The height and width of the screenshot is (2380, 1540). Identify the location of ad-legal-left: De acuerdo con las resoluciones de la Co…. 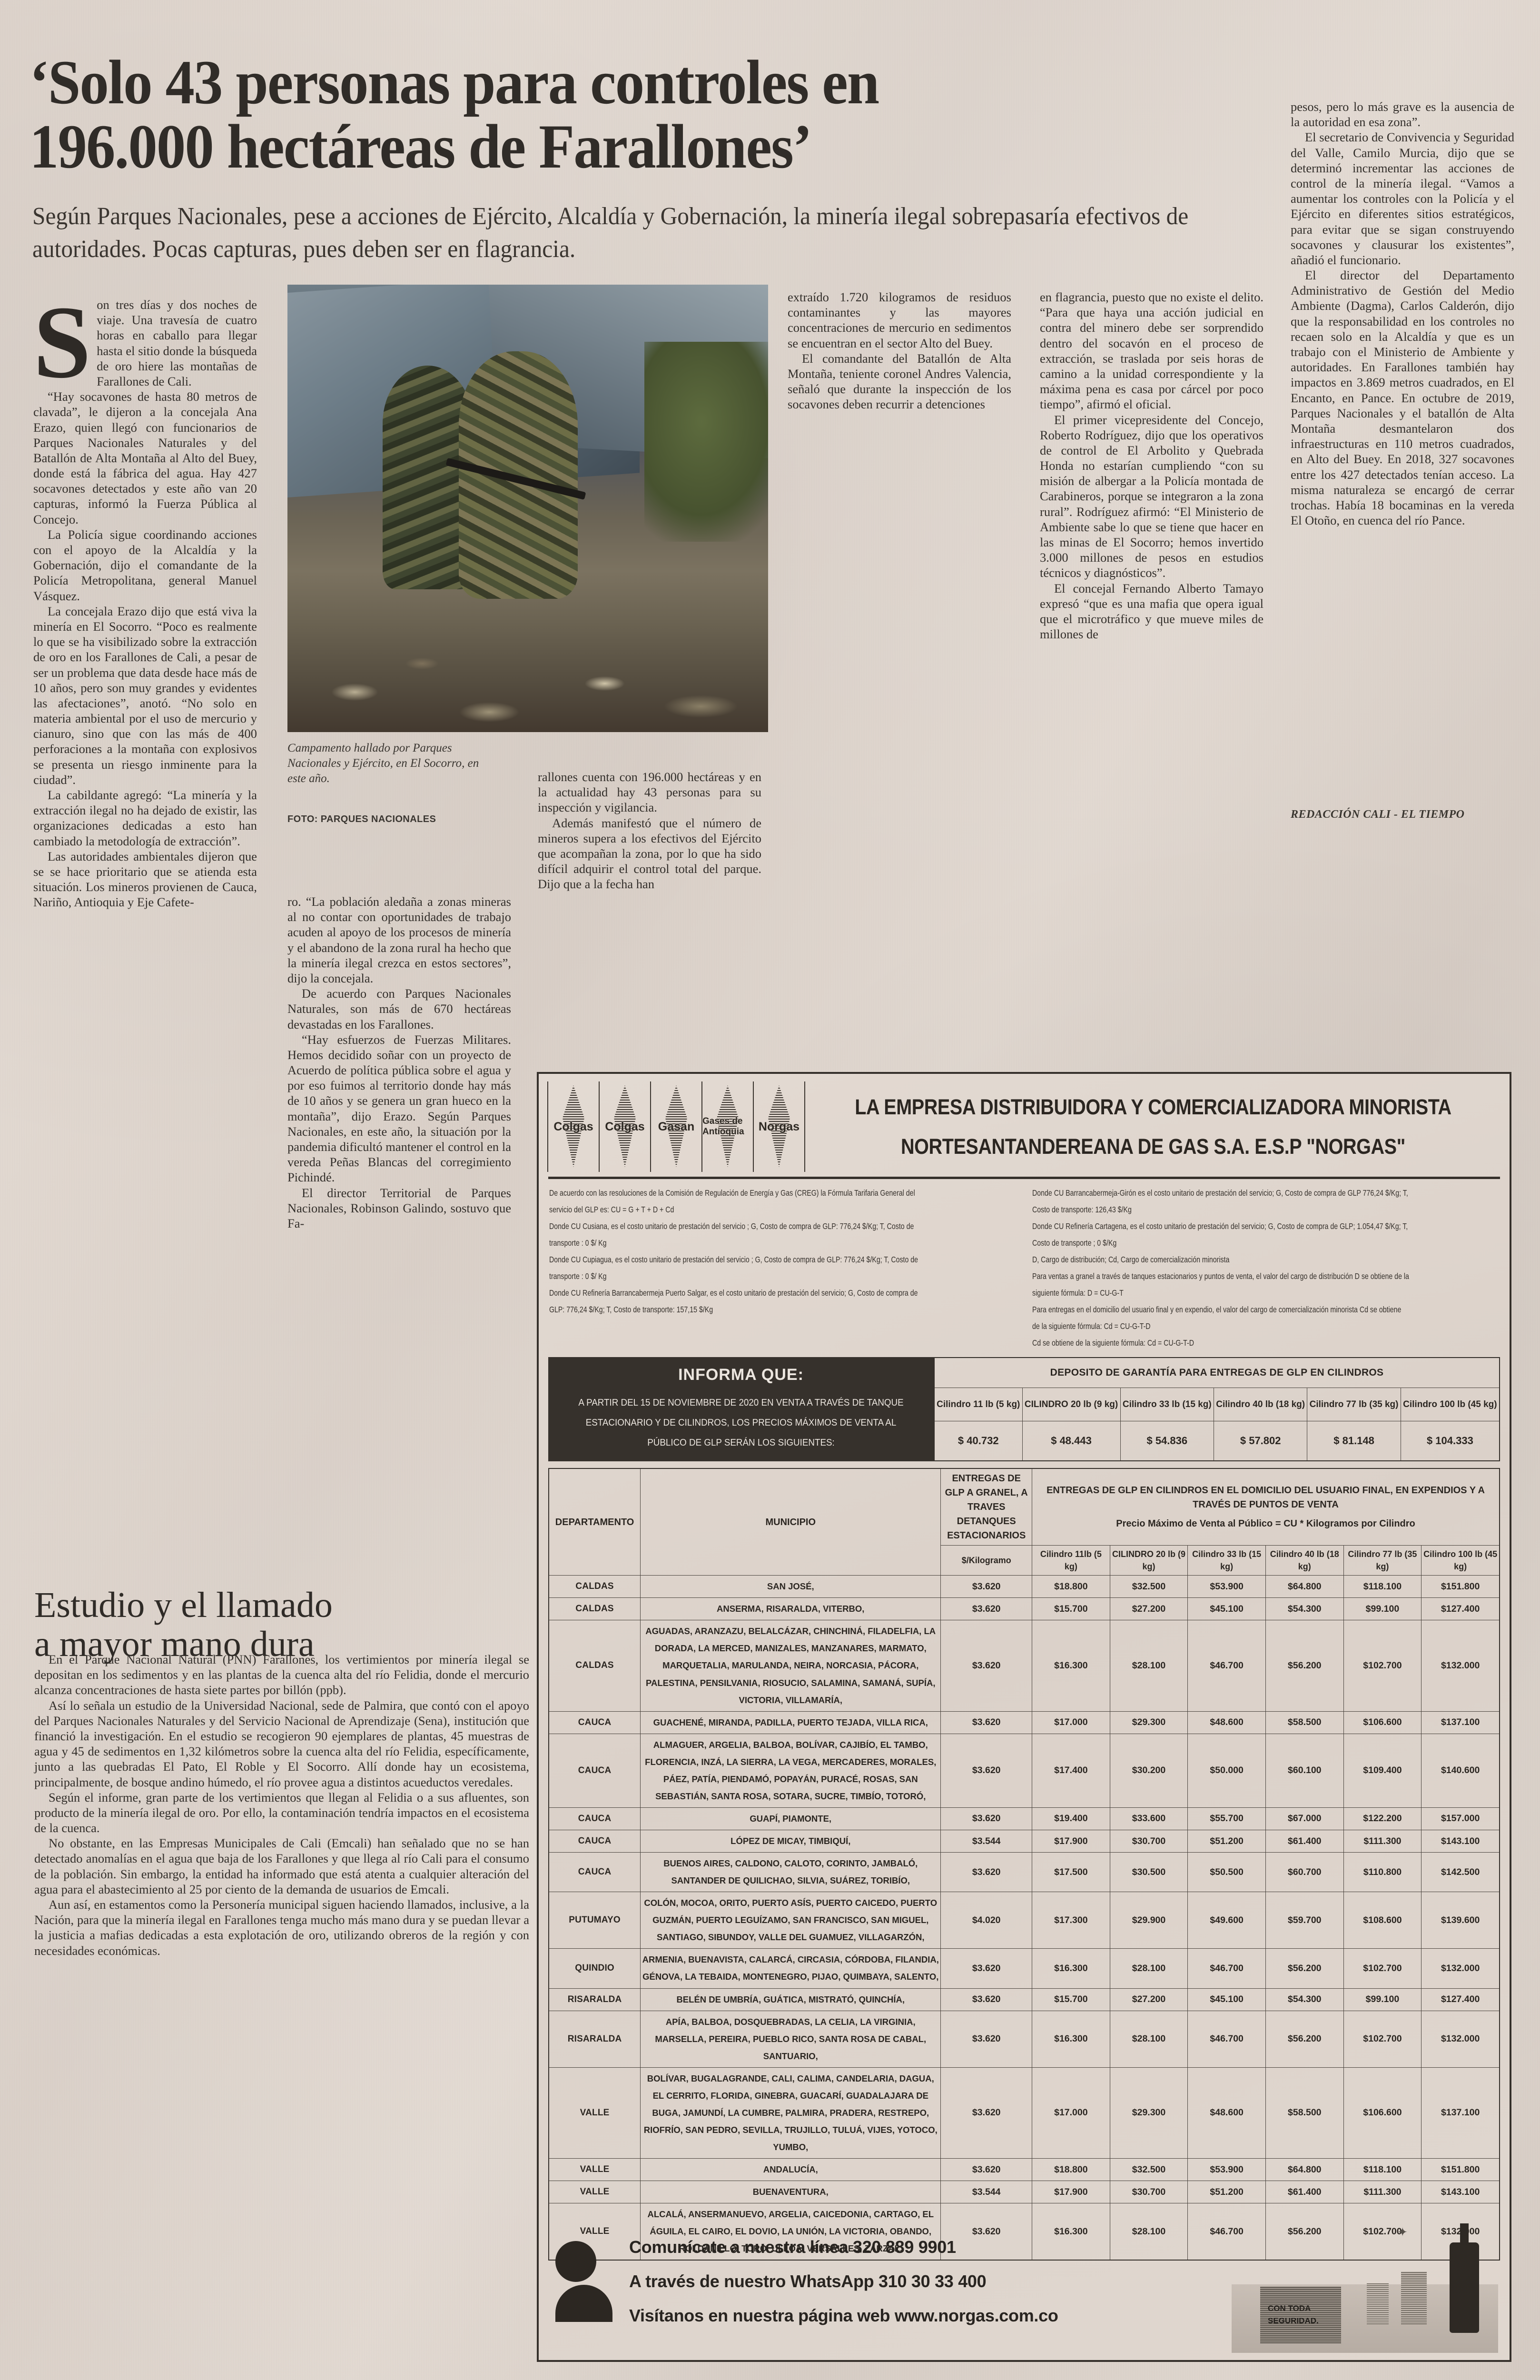
(759, 1268).